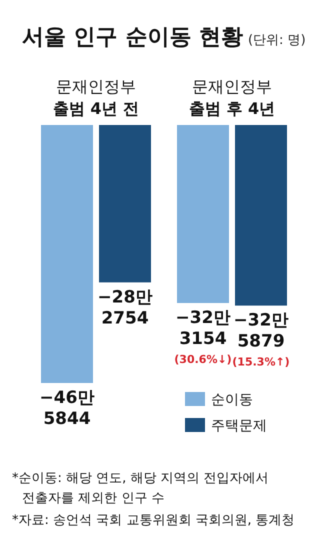 This screenshot has height=550, width=320. Describe the element at coordinates (203, 359) in the screenshot. I see `annotation: (30.6%↓)` at that location.